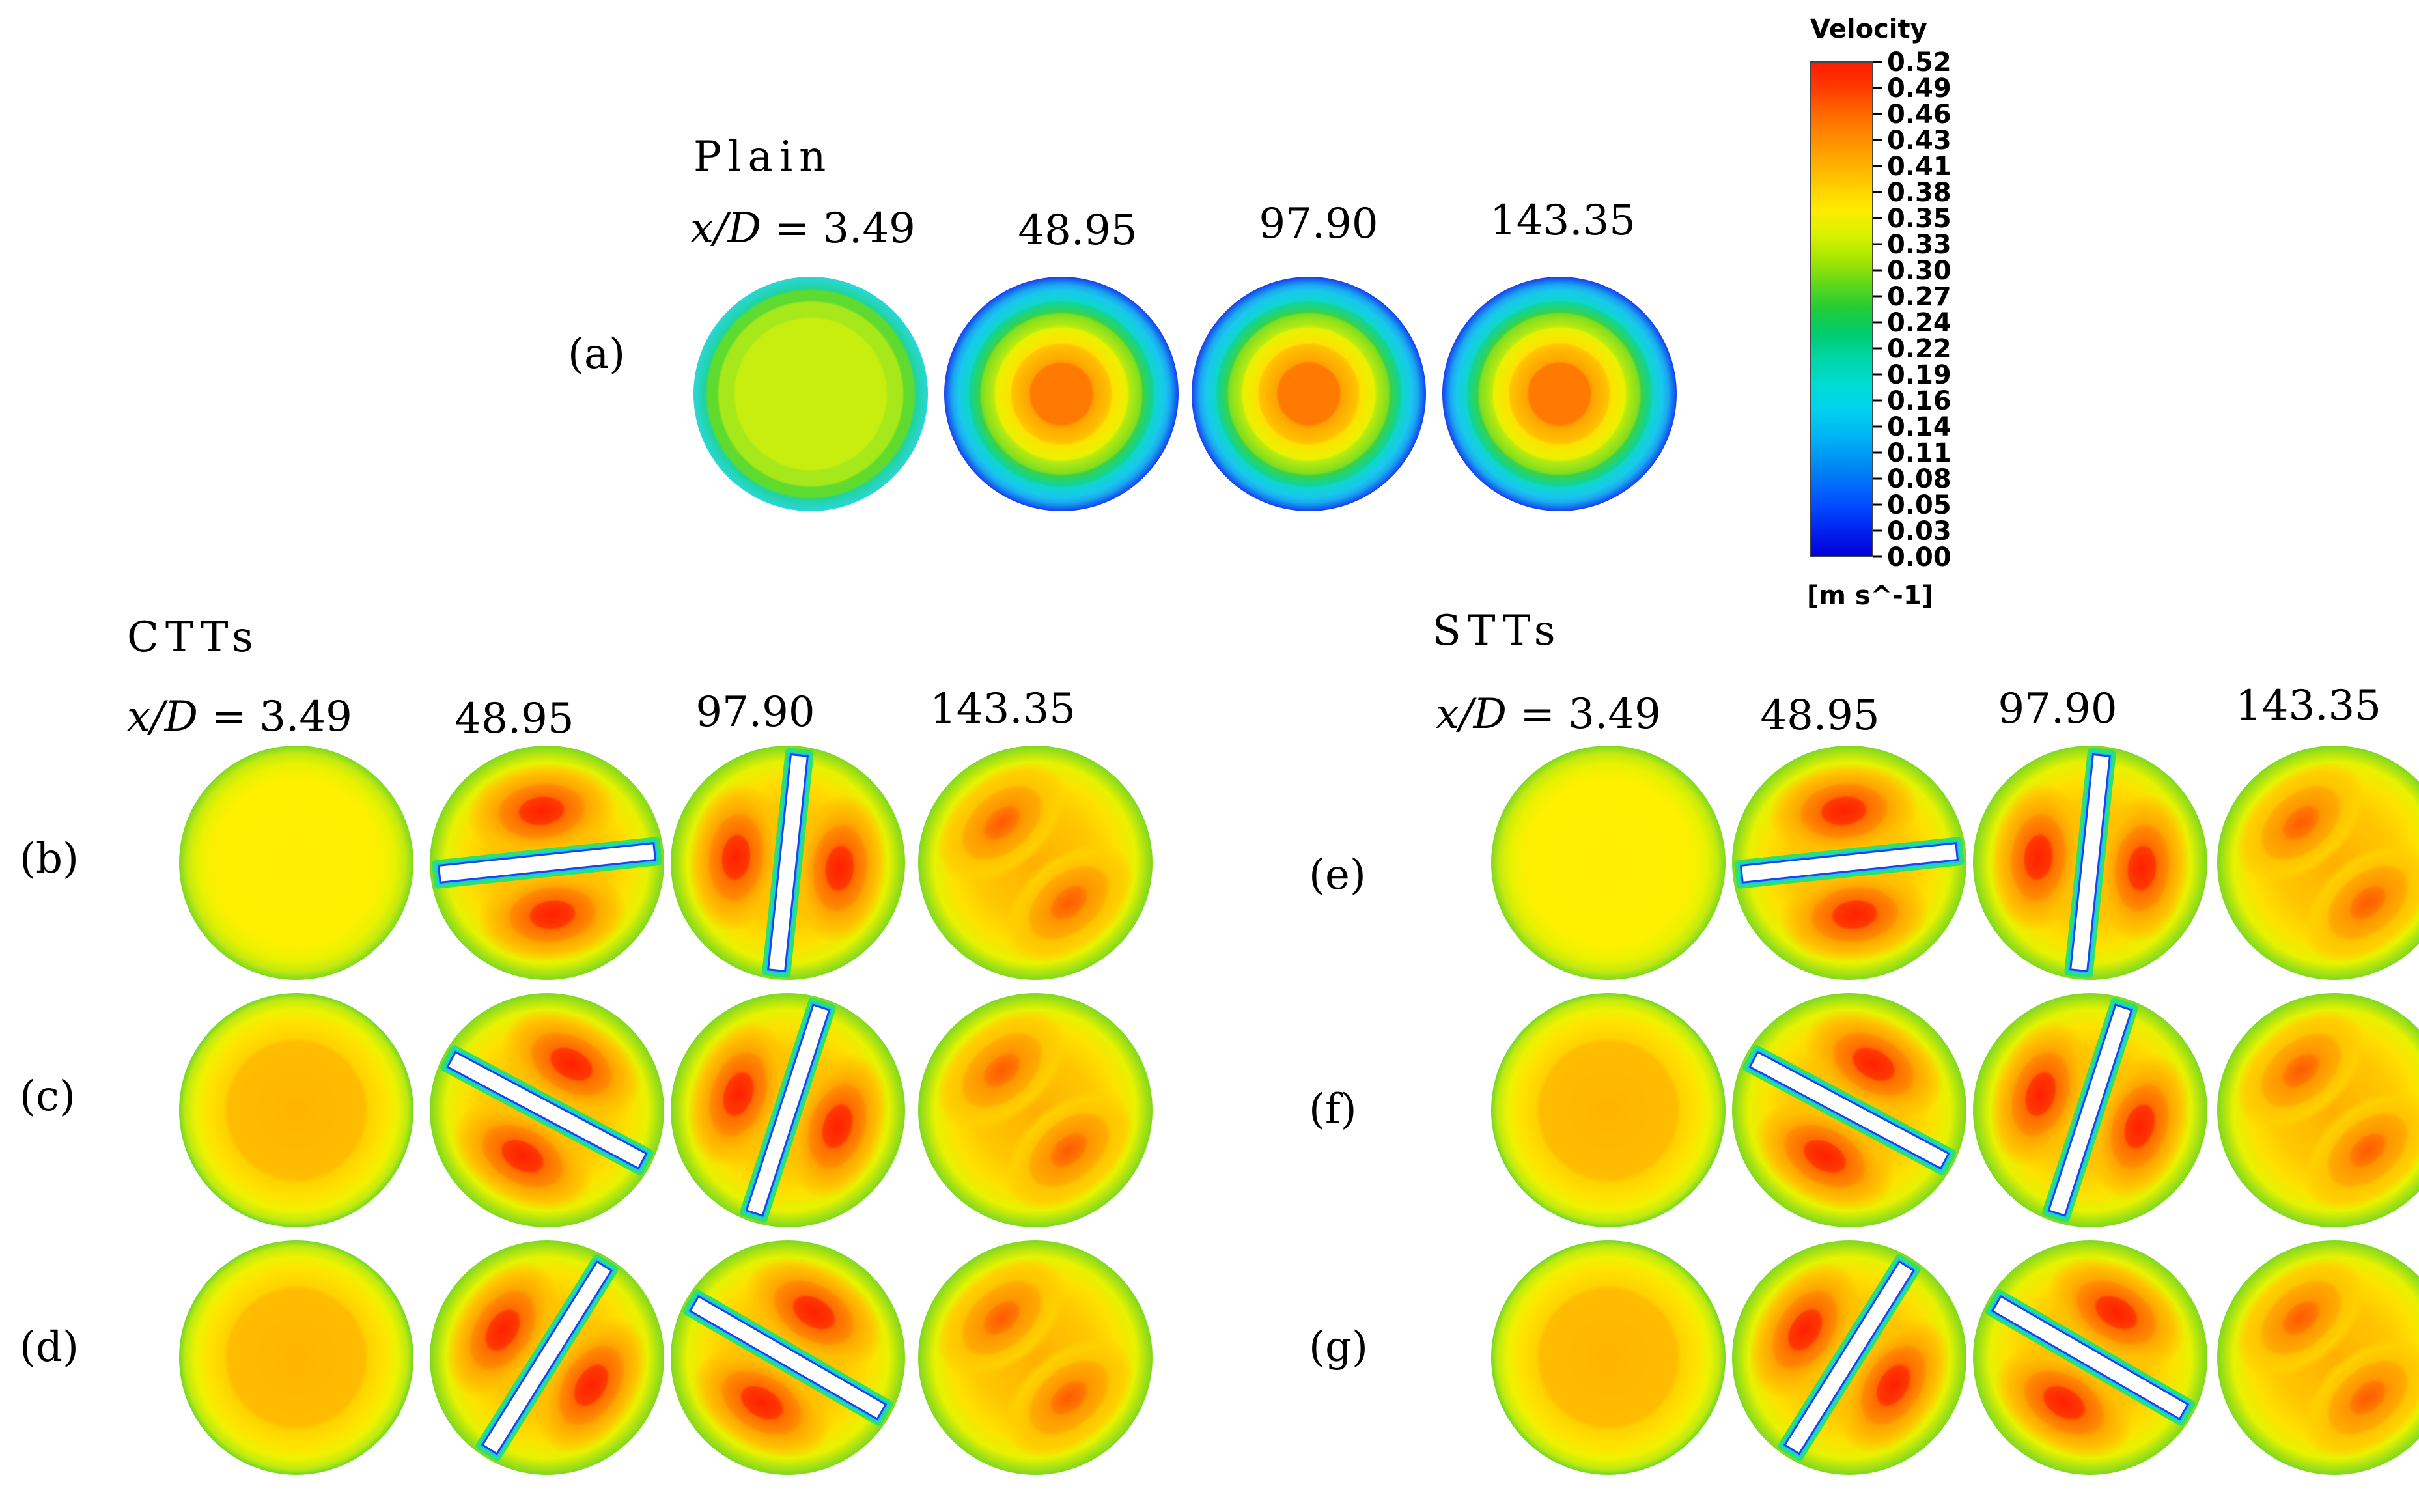 This screenshot has width=2419, height=1512. What do you see at coordinates (1919, 531) in the screenshot?
I see `colorbar-tick-label: 0.03` at bounding box center [1919, 531].